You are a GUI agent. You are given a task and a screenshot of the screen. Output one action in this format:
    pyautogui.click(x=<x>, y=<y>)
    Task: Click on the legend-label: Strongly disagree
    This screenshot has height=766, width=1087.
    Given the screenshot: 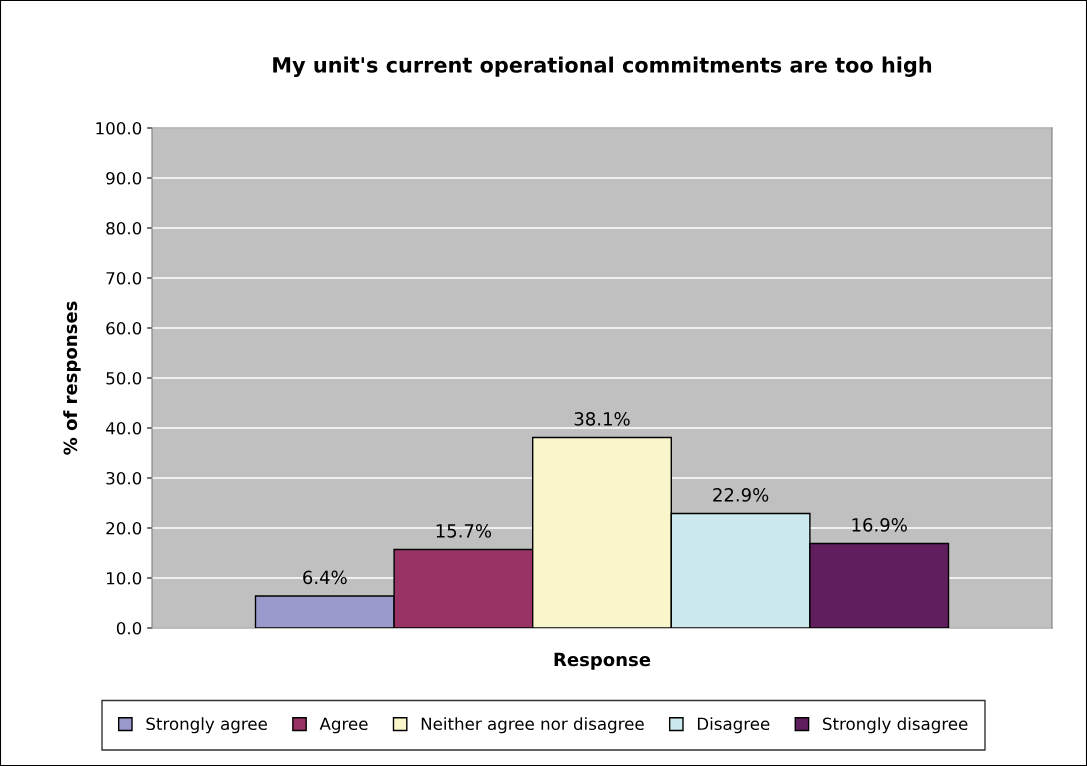 What is the action you would take?
    pyautogui.click(x=895, y=725)
    